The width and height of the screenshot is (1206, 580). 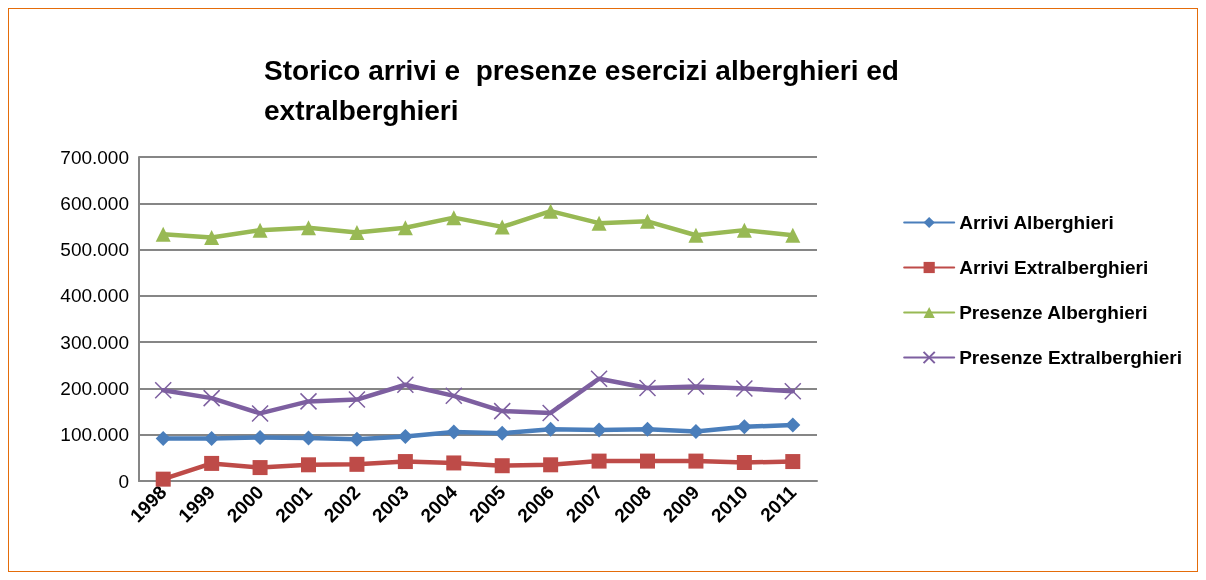 What do you see at coordinates (94, 250) in the screenshot?
I see `y-tick-label: 500.000` at bounding box center [94, 250].